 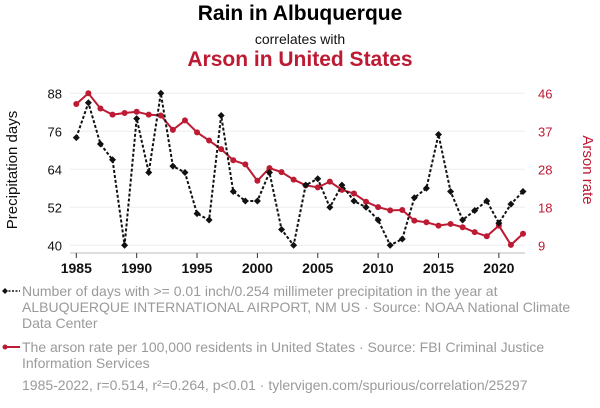 What do you see at coordinates (136, 268) in the screenshot?
I see `x-tick-label: 1990` at bounding box center [136, 268].